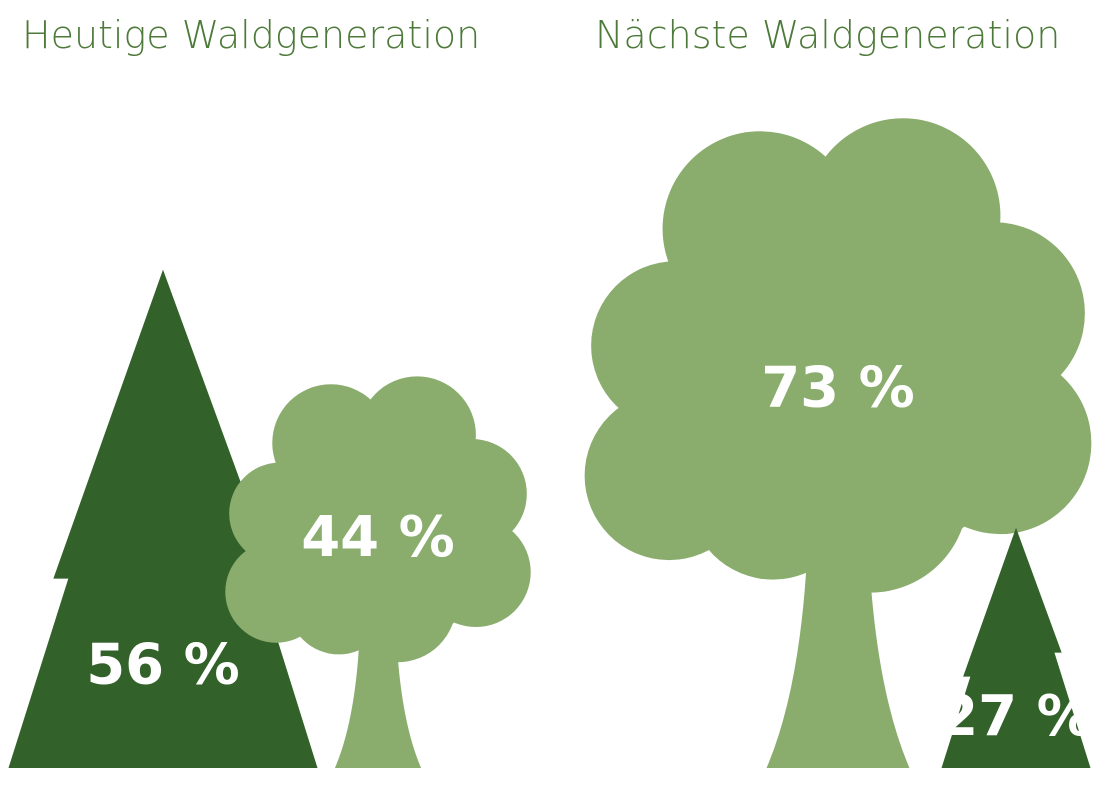  I want to click on panel-title: Nächste Waldgeneration, so click(827, 35).